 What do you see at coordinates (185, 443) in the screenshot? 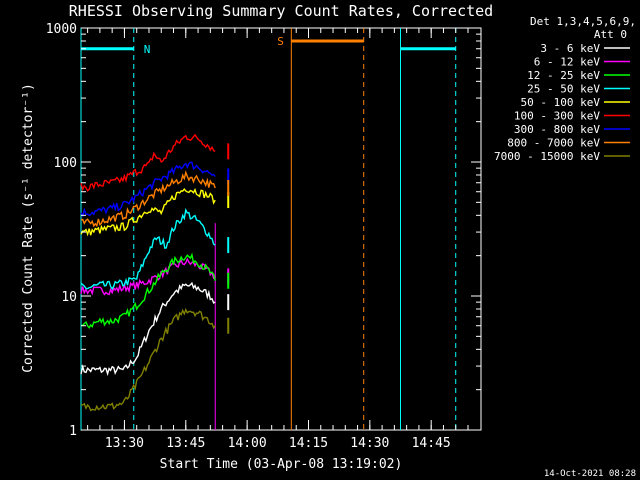
I see `x-tick-label: 13:45` at bounding box center [185, 443].